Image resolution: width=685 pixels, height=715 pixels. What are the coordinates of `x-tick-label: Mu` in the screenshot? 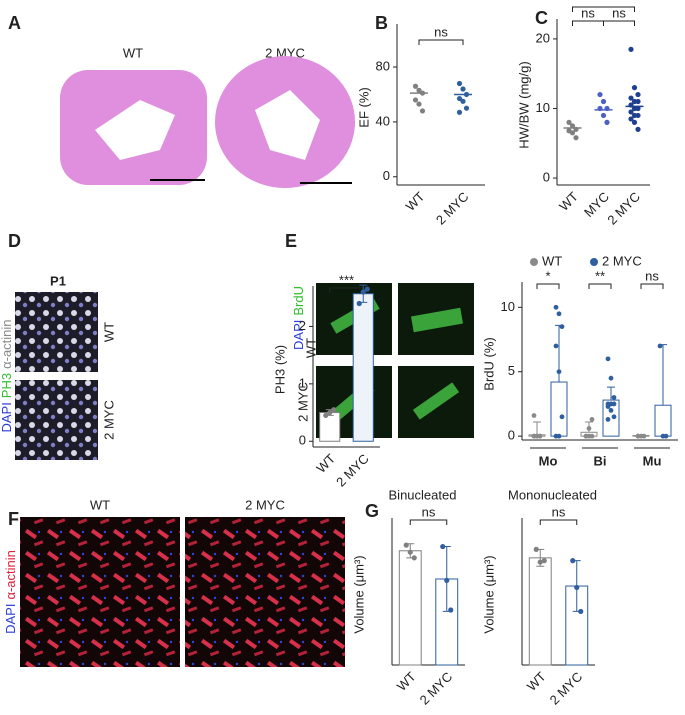 It's located at (652, 460).